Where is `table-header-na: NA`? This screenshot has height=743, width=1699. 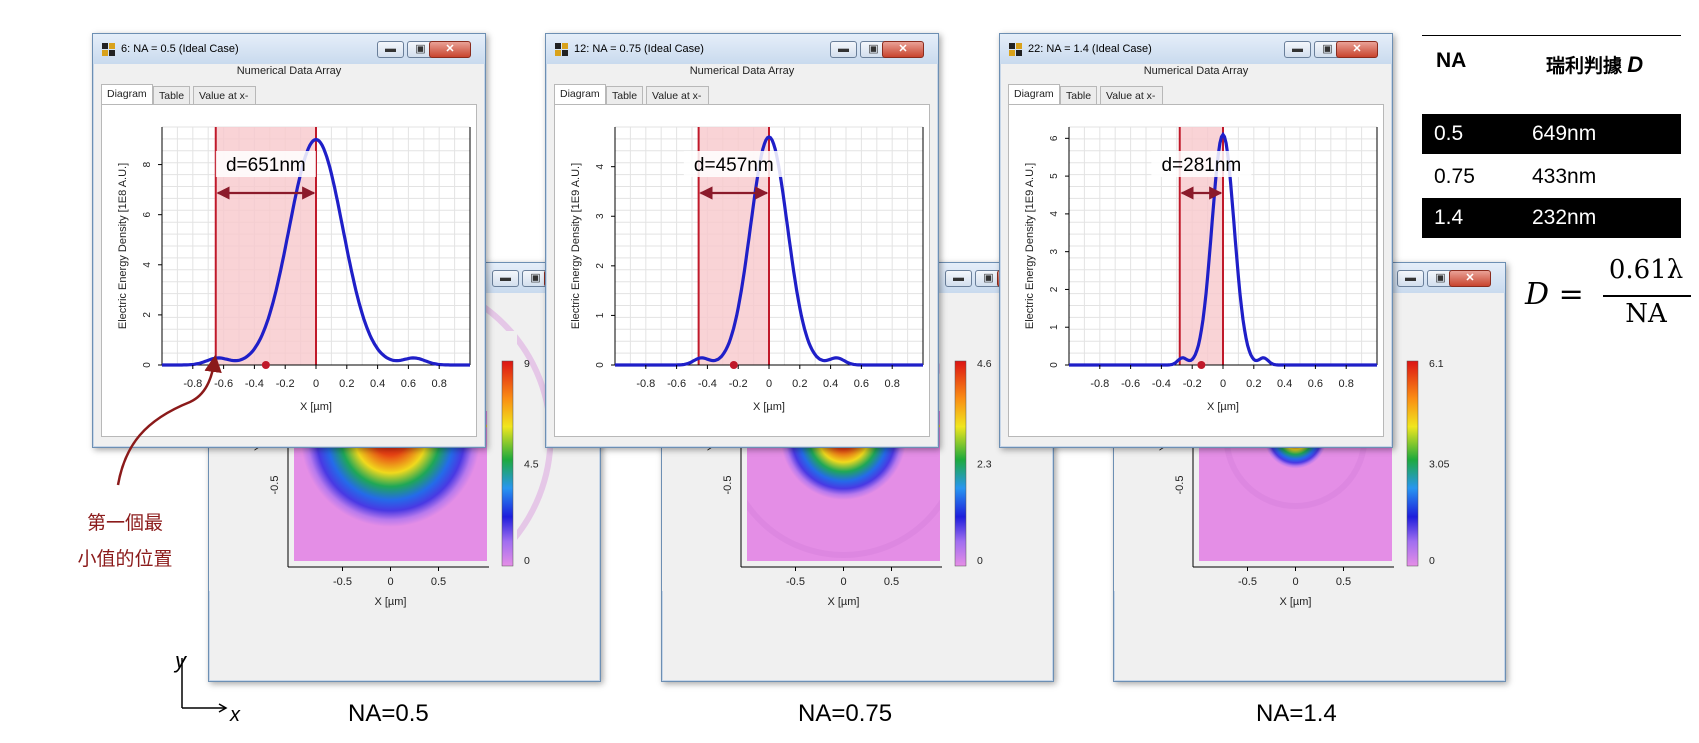 table-header-na: NA is located at coordinates (1451, 60).